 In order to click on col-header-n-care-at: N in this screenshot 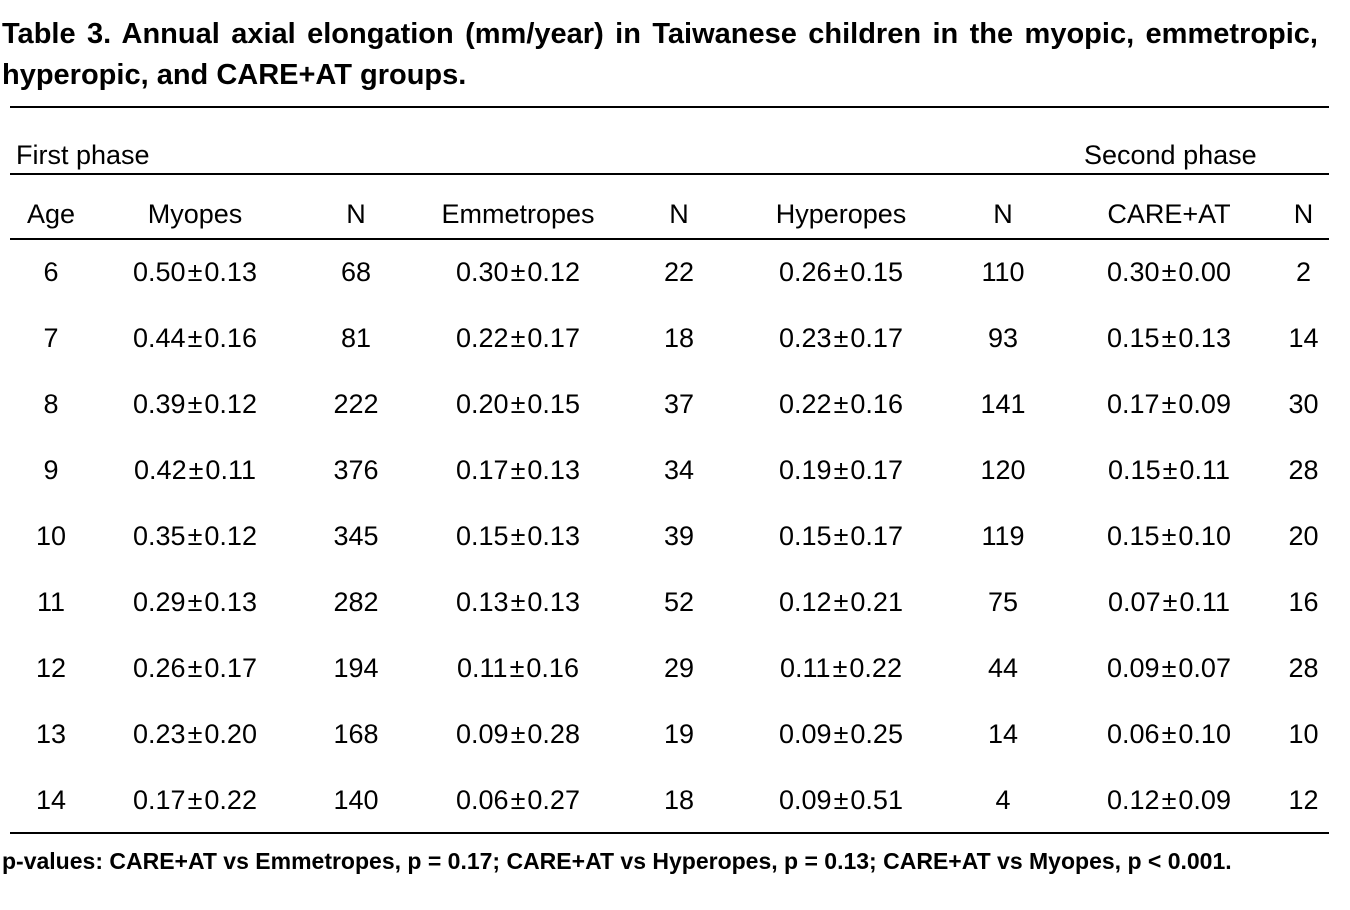, I will do `click(1303, 213)`.